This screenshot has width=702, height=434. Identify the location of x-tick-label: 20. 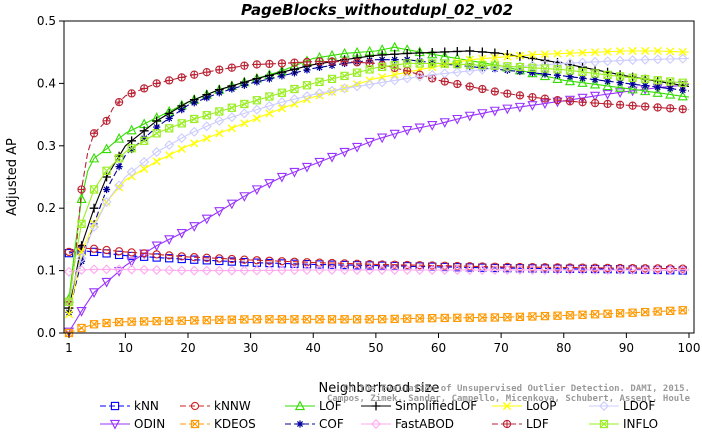
(187, 348).